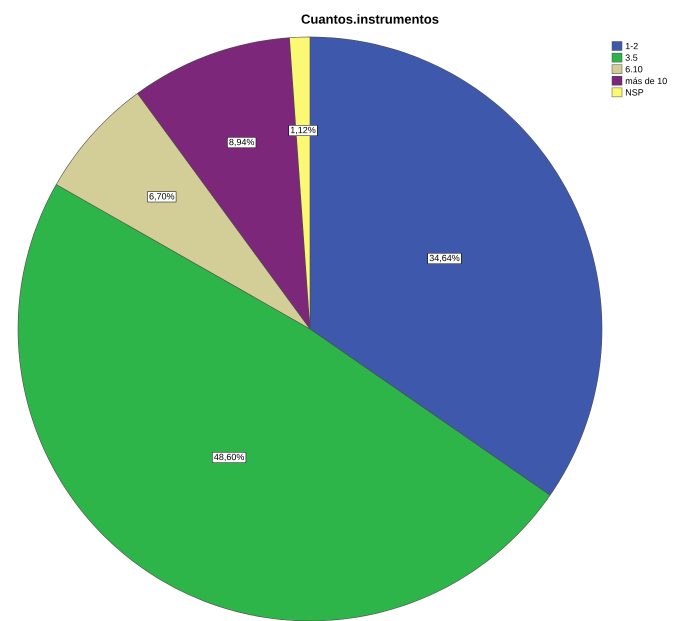 This screenshot has width=696, height=621. Describe the element at coordinates (635, 92) in the screenshot. I see `legend-label: NSP` at that location.